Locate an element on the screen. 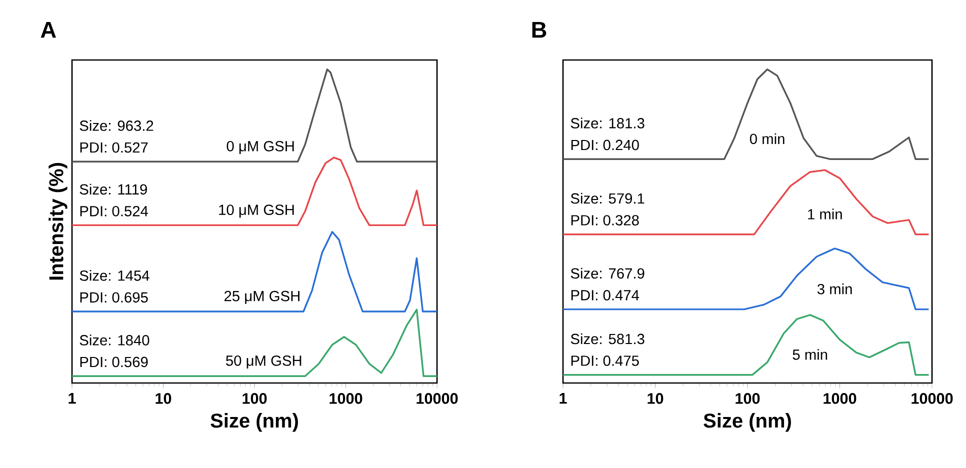  annotation: Size: 1454 is located at coordinates (115, 275).